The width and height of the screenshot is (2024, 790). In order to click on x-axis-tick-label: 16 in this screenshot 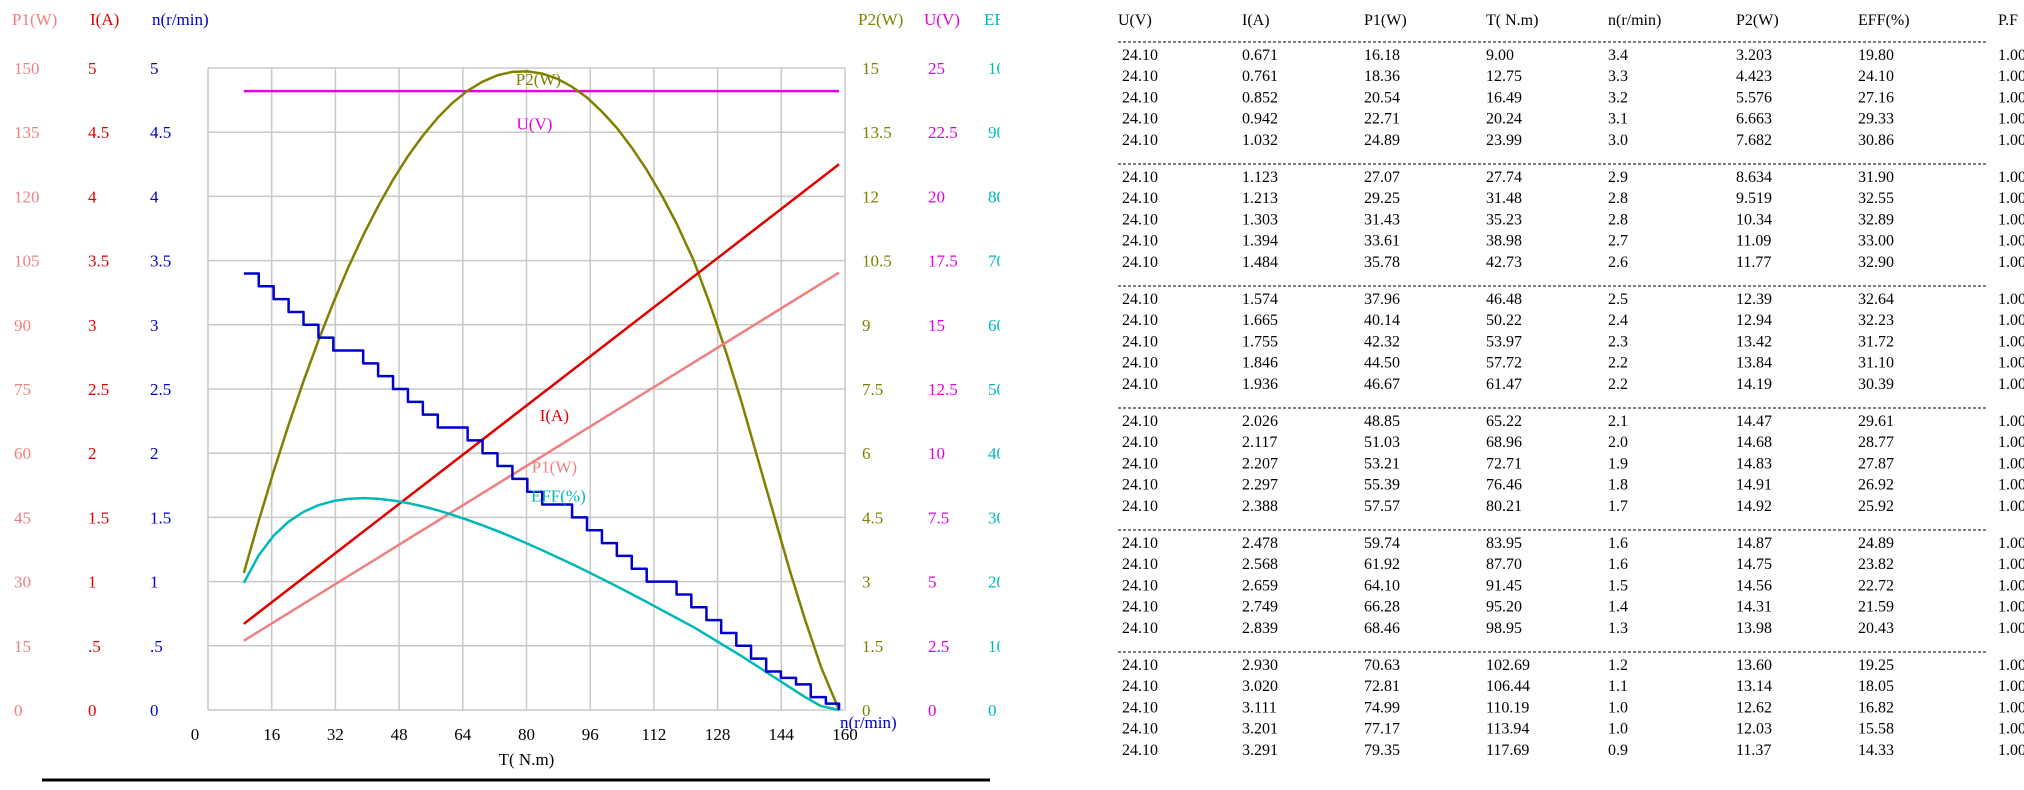, I will do `click(271, 734)`.